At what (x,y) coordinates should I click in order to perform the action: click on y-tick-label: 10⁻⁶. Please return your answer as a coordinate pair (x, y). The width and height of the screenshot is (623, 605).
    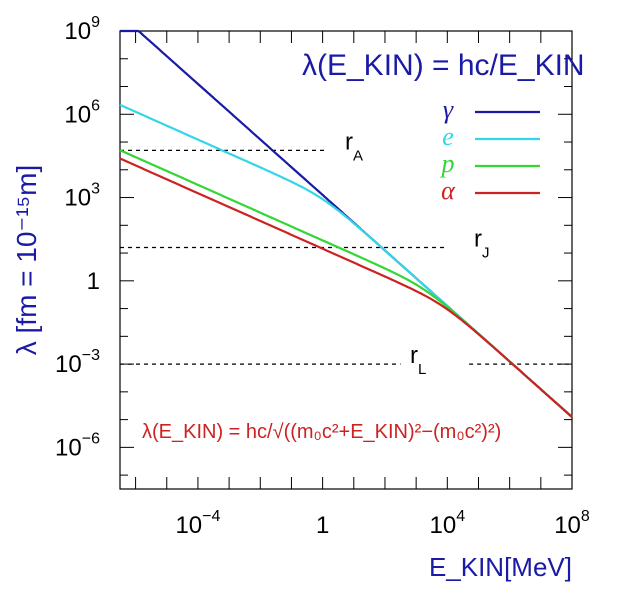
    Looking at the image, I should click on (77, 445).